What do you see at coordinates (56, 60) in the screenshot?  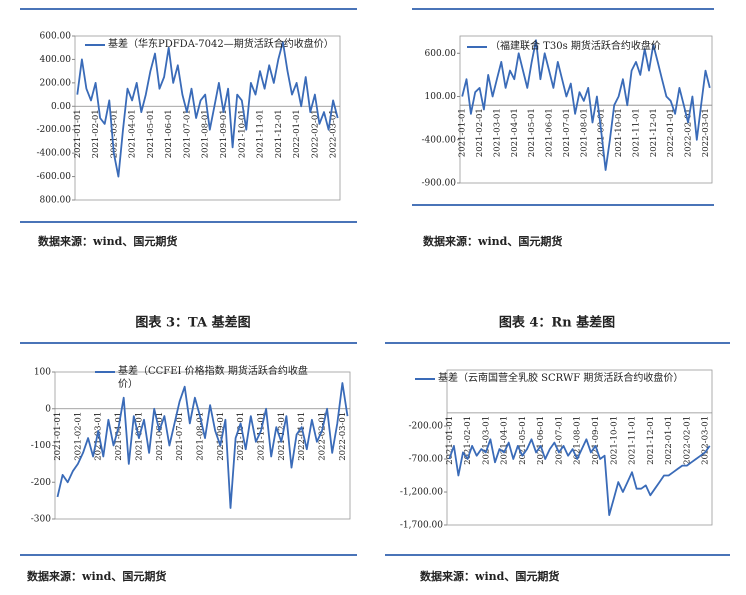 I see `y-tick-label: 400.00` at bounding box center [56, 60].